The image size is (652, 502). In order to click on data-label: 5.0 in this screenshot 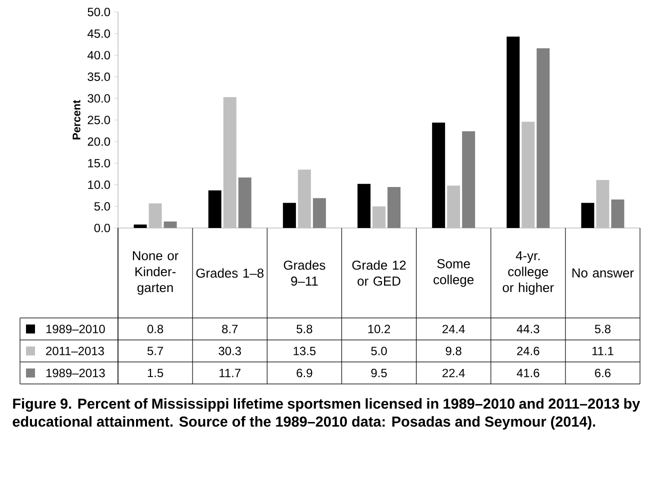, I will do `click(379, 351)`.